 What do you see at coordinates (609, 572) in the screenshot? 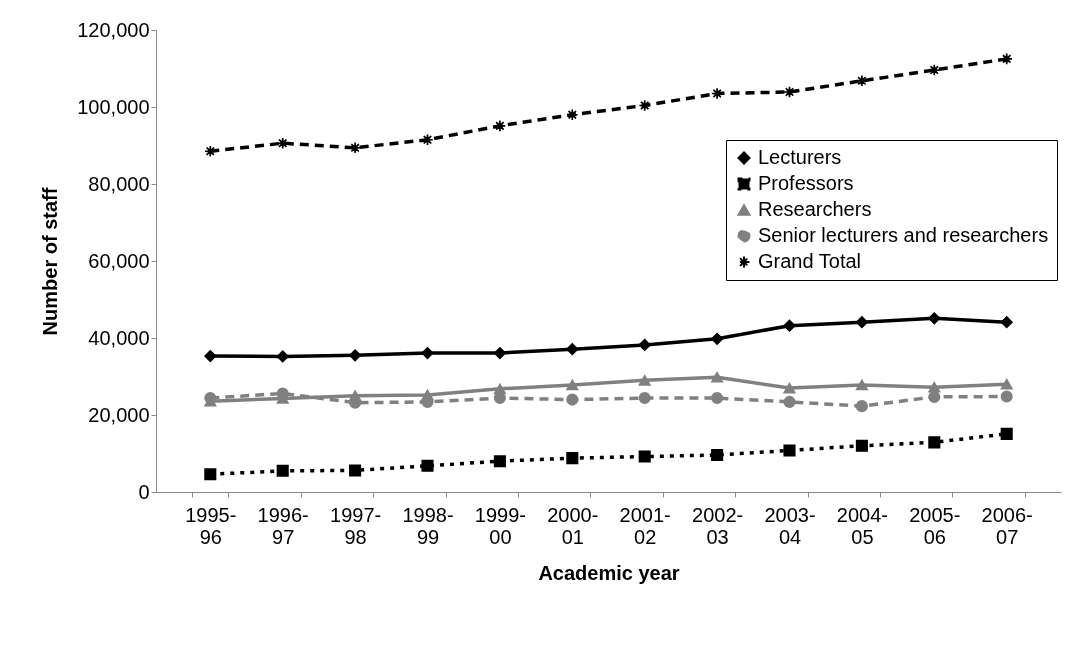
I see `x-axis-title: Academic year` at bounding box center [609, 572].